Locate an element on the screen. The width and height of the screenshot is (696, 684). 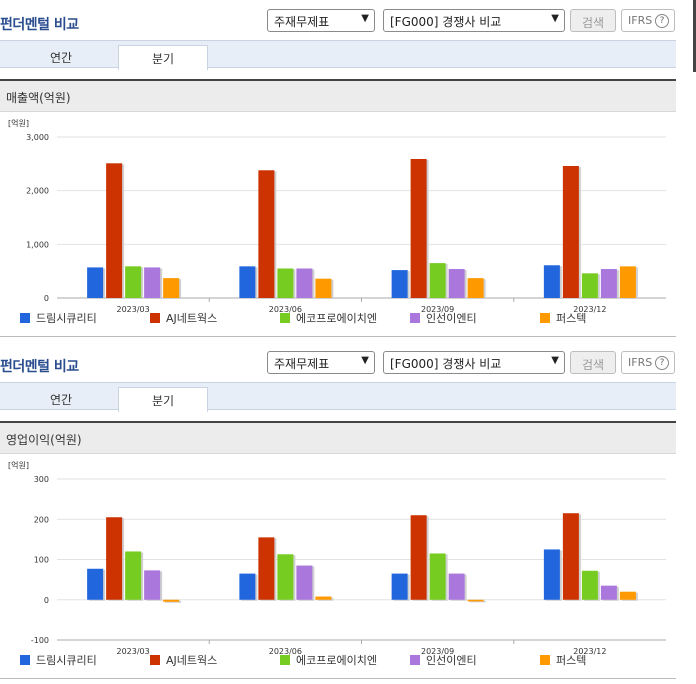
section-title: 펀더멘털 비교 is located at coordinates (39, 367).